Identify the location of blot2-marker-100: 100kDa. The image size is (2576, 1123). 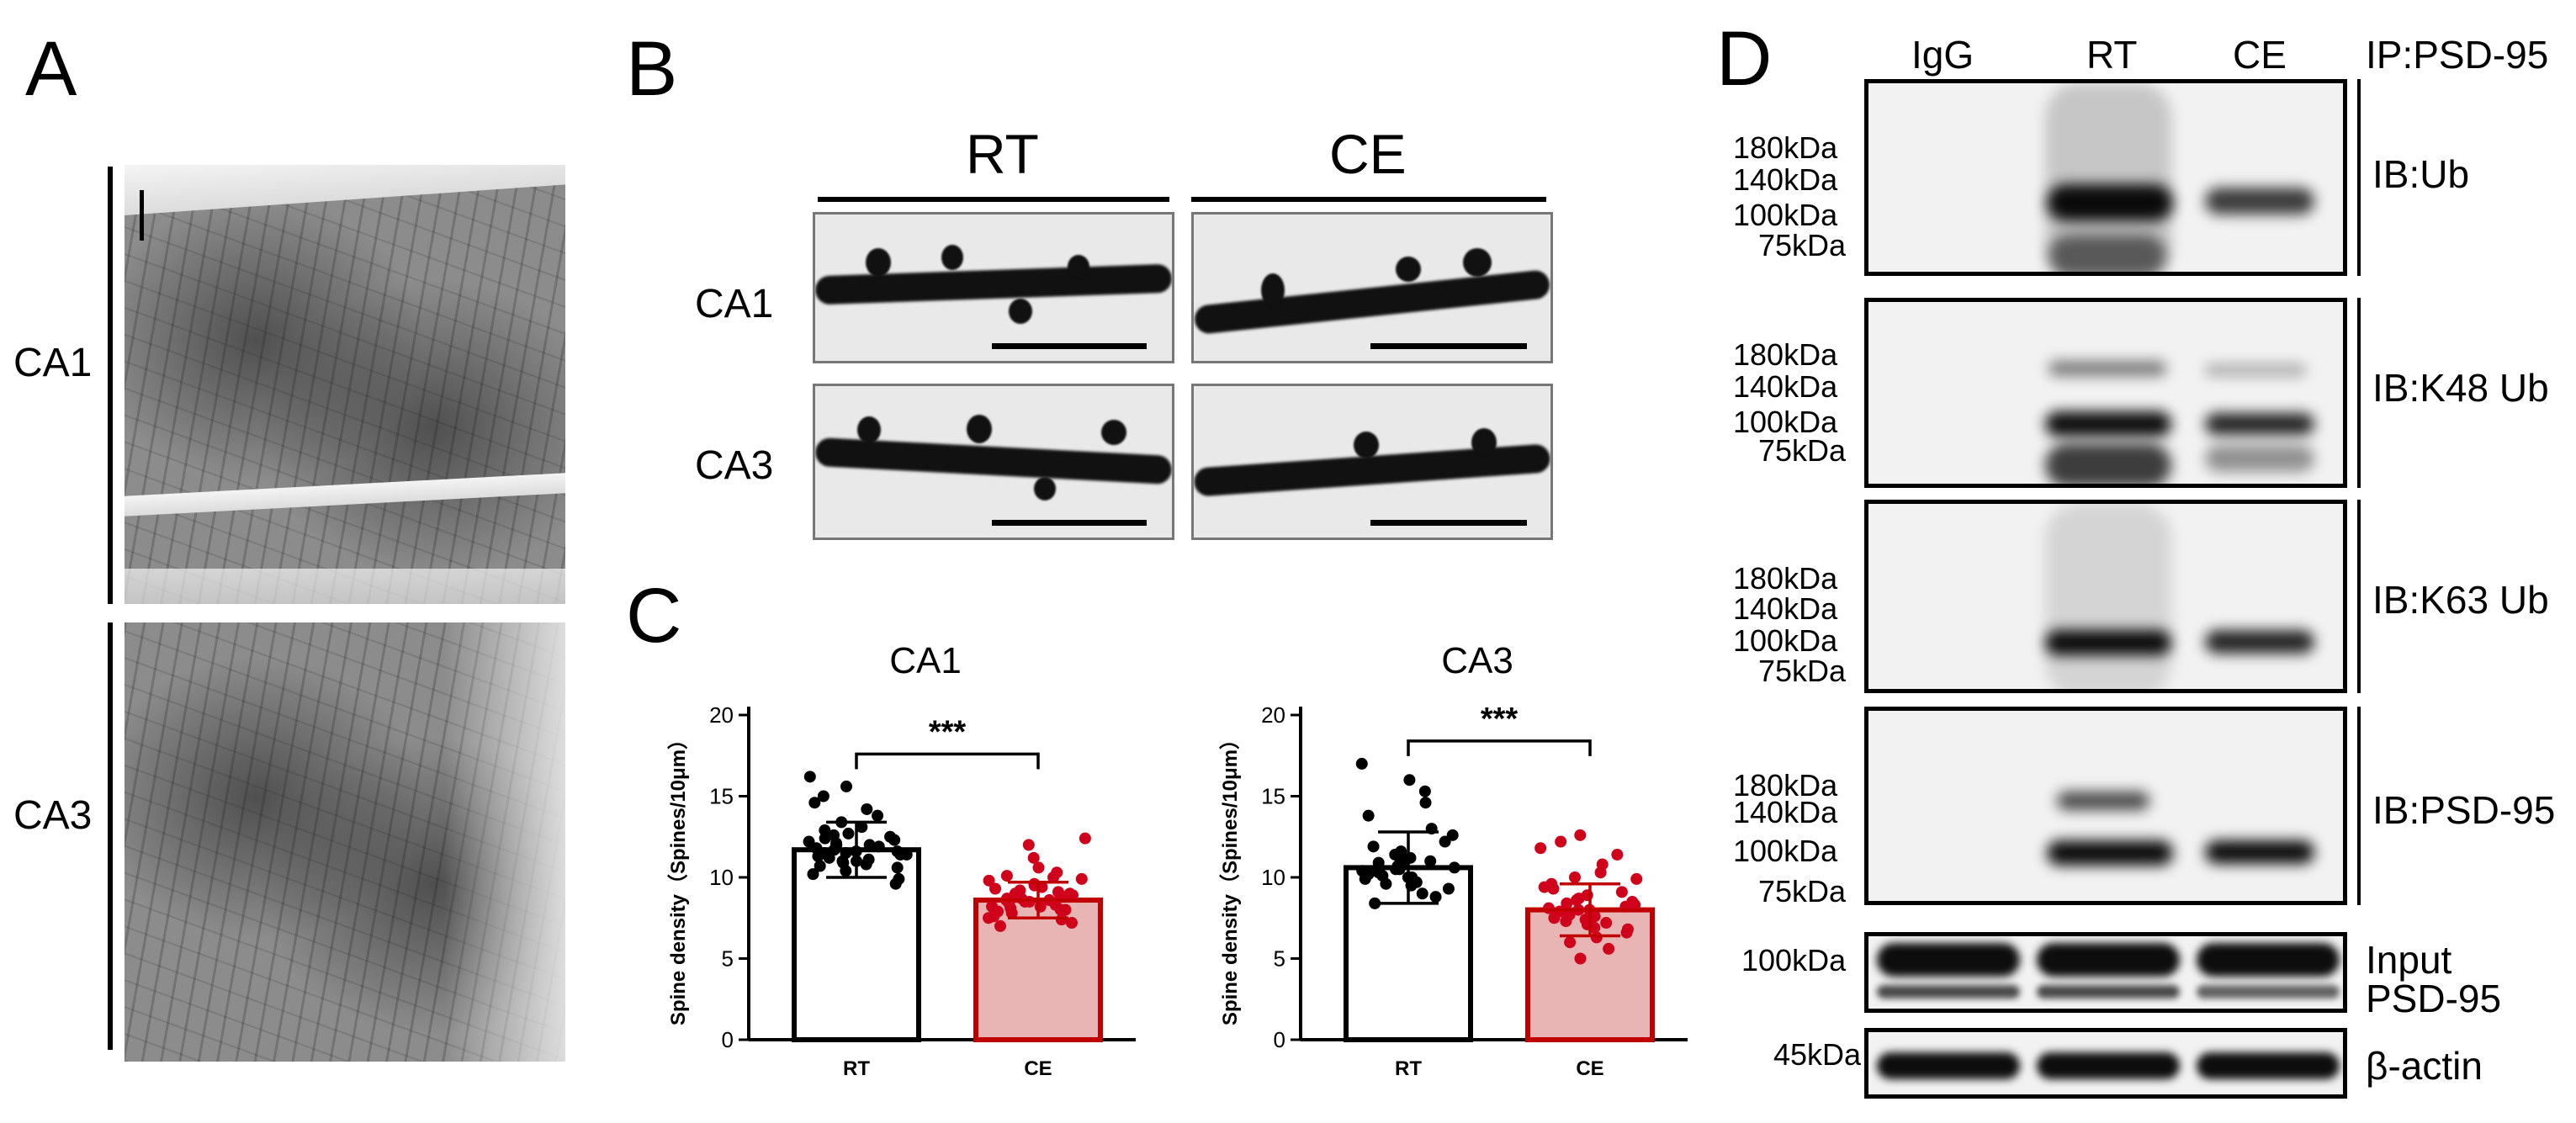
(1786, 422).